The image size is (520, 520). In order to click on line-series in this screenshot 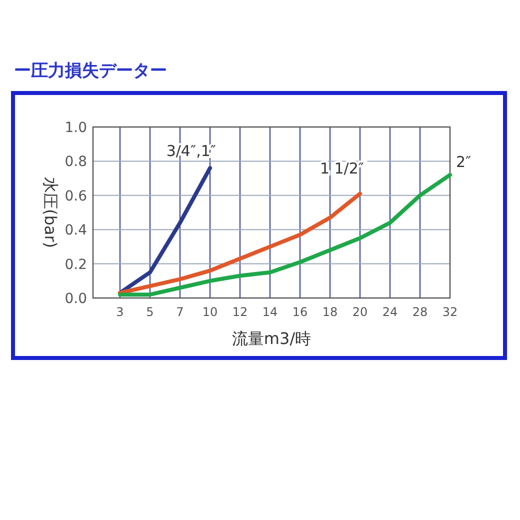, I will do `click(240, 243)`.